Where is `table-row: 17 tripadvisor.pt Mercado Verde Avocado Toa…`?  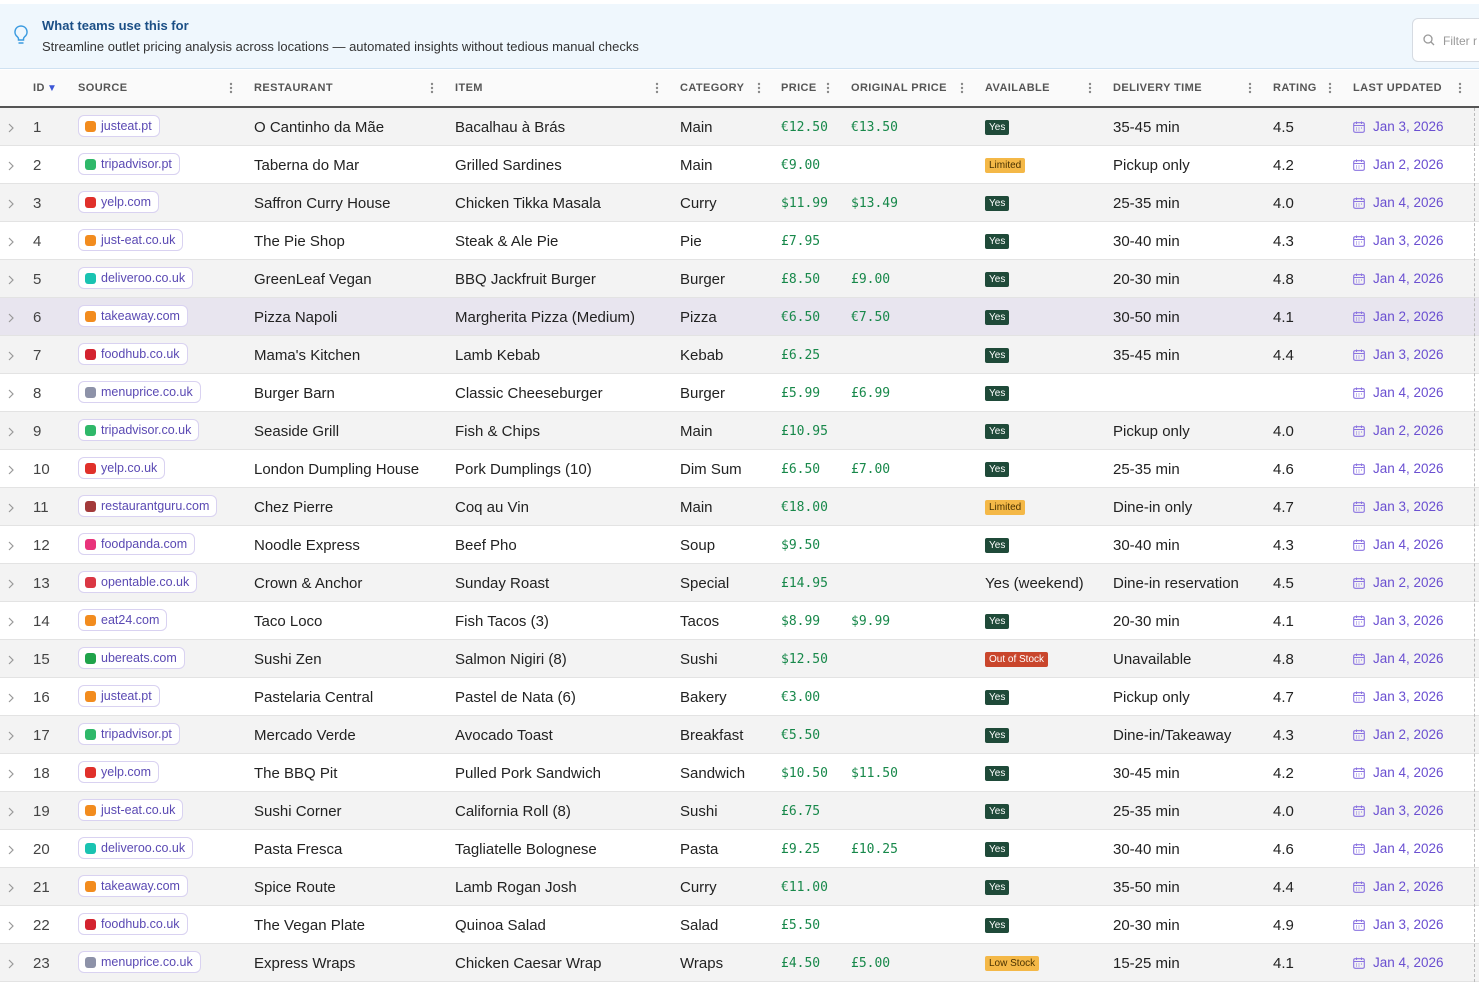 table-row: 17 tripadvisor.pt Mercado Verde Avocado Toa… is located at coordinates (739, 735).